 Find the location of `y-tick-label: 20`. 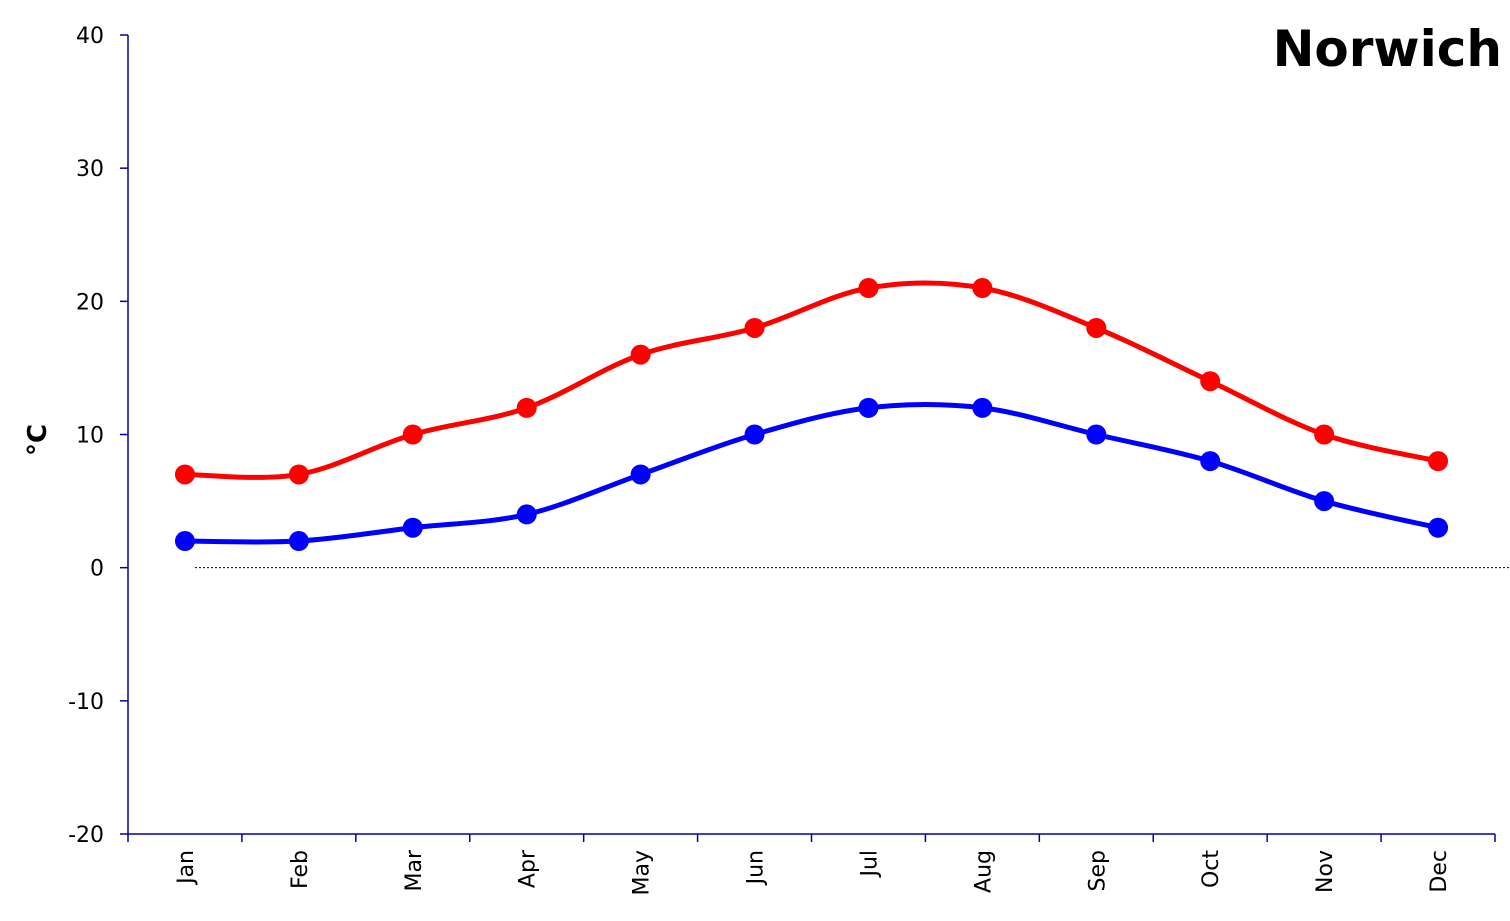

y-tick-label: 20 is located at coordinates (90, 302).